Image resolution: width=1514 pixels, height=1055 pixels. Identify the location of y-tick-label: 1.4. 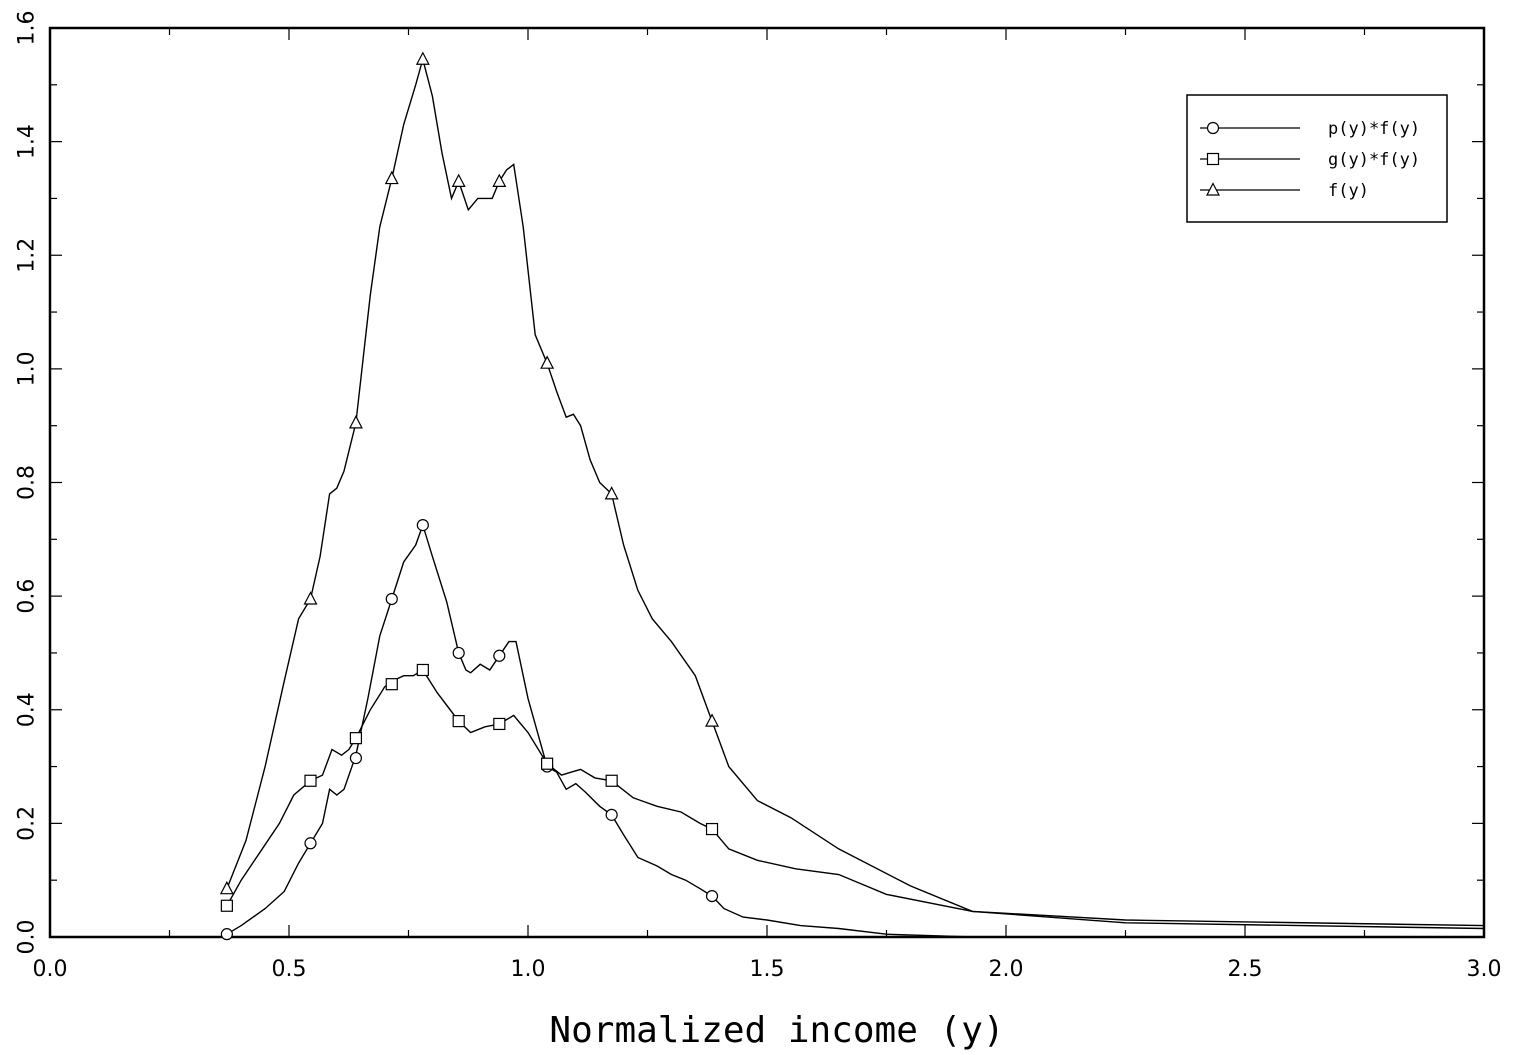
(27, 141).